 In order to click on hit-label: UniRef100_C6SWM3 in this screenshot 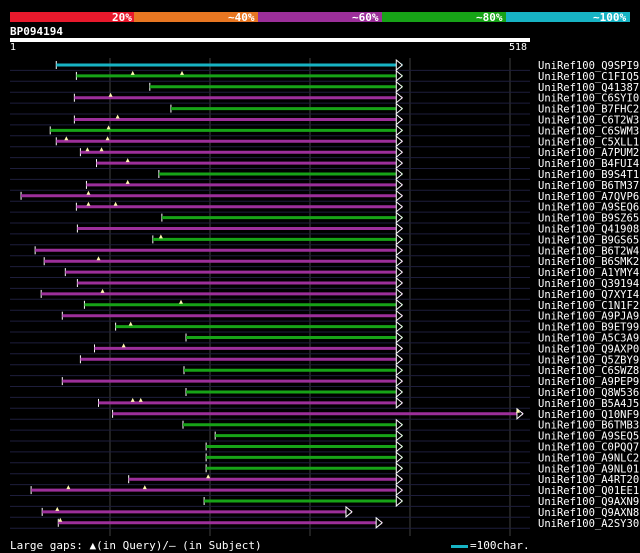, I will do `click(588, 131)`.